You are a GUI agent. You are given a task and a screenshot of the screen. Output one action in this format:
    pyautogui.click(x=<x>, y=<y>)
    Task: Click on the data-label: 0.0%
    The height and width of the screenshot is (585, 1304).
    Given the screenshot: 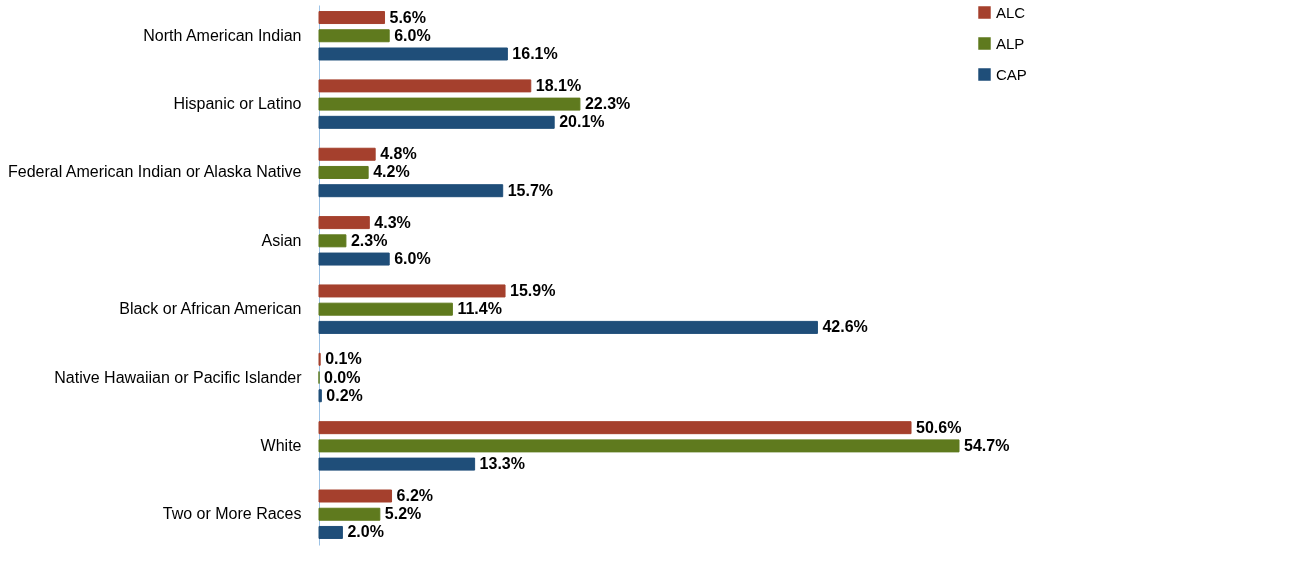 What is the action you would take?
    pyautogui.click(x=342, y=377)
    